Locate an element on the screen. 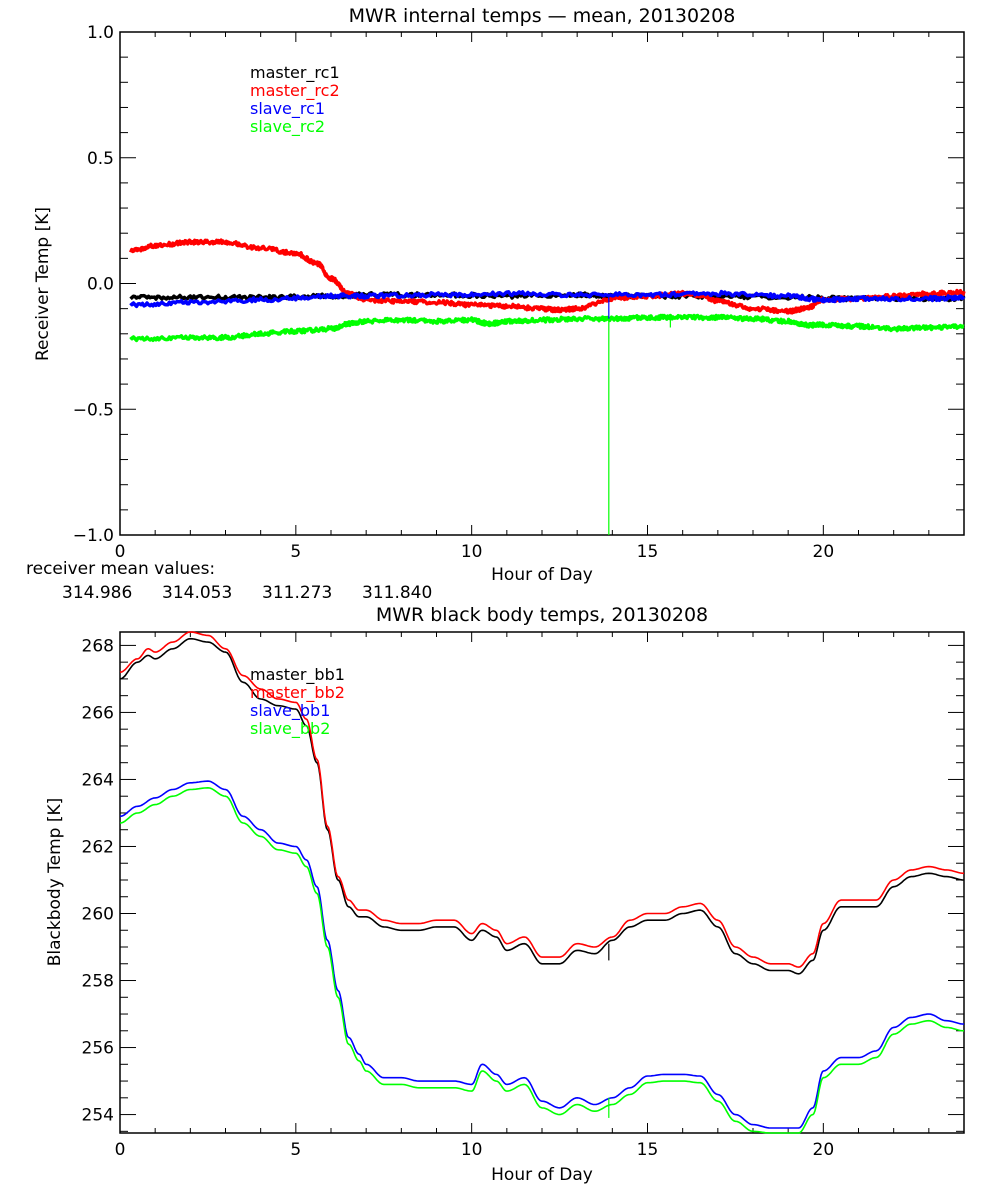 This screenshot has height=1200, width=1000. legend-entry-slave_bb2: slave_bb2 is located at coordinates (290, 729).